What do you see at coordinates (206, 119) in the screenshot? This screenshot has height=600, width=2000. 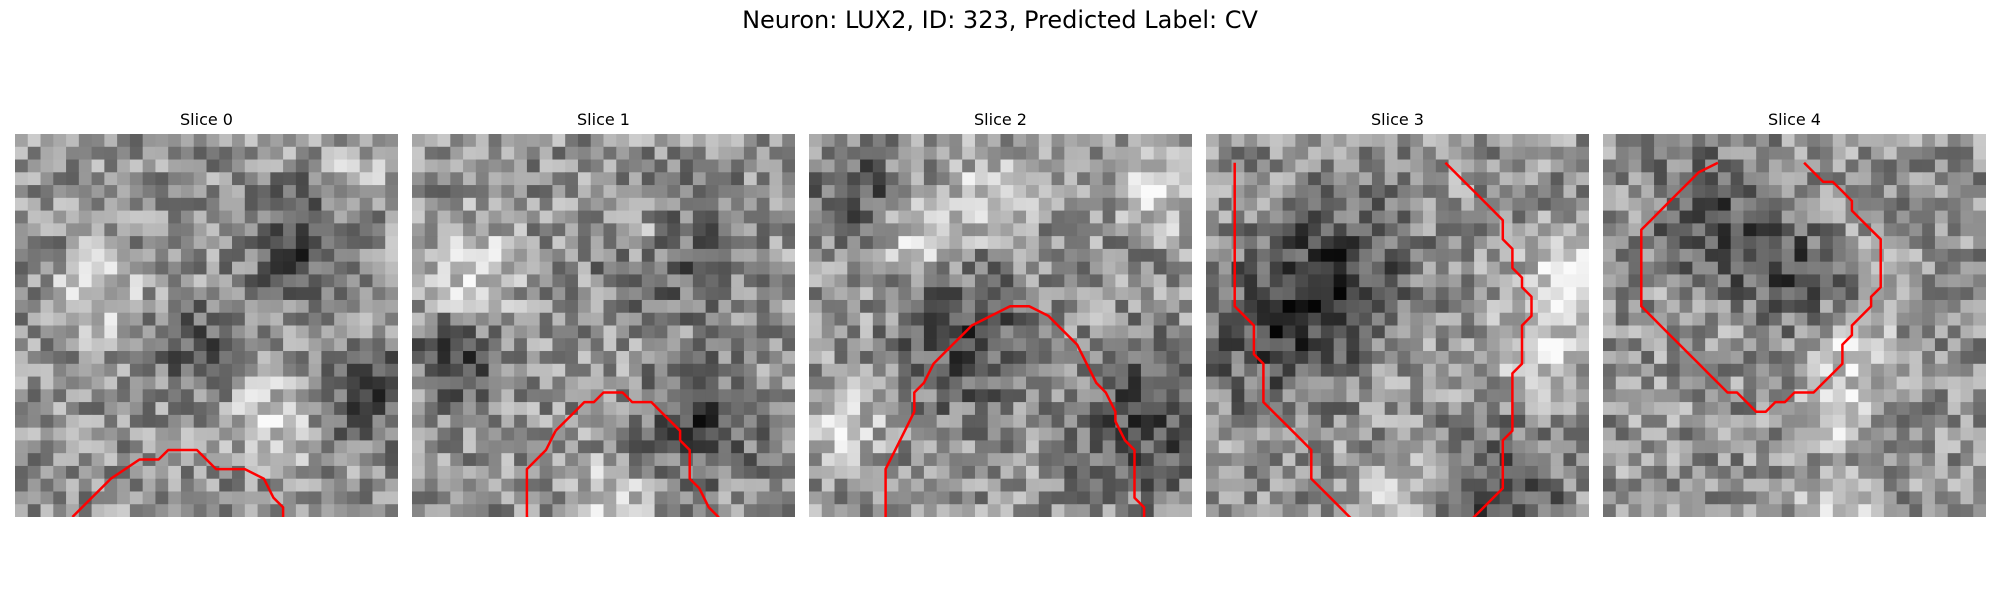 I see `slice-title: Slice 0` at bounding box center [206, 119].